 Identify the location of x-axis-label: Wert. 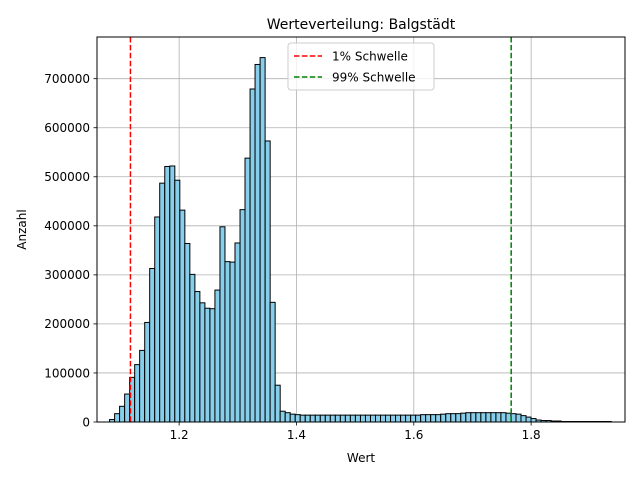
(361, 458).